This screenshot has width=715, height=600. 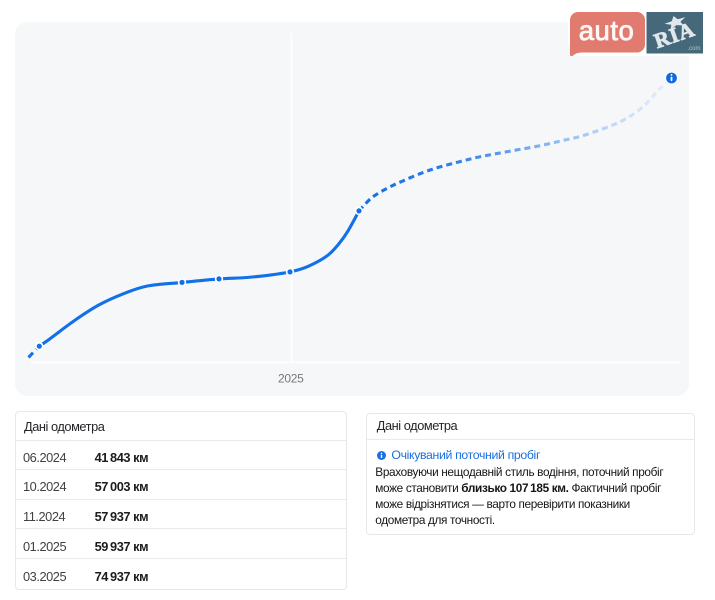 What do you see at coordinates (291, 379) in the screenshot?
I see `svg-text: 2025` at bounding box center [291, 379].